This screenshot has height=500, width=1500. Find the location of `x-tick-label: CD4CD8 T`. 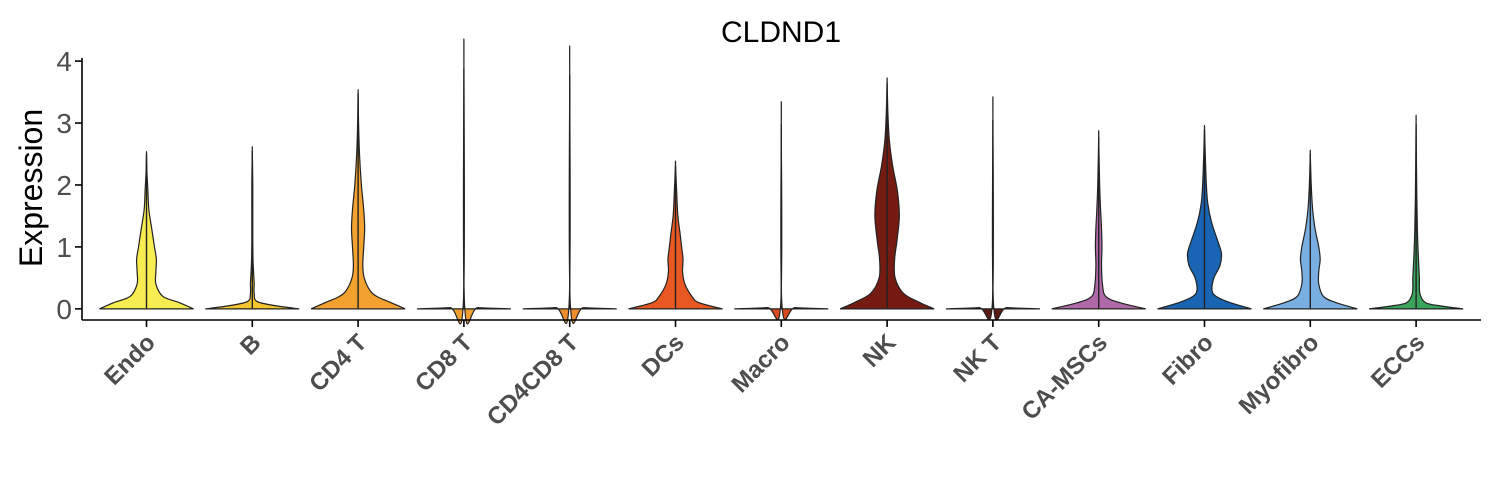

x-tick-label: CD4CD8 T is located at coordinates (533, 380).